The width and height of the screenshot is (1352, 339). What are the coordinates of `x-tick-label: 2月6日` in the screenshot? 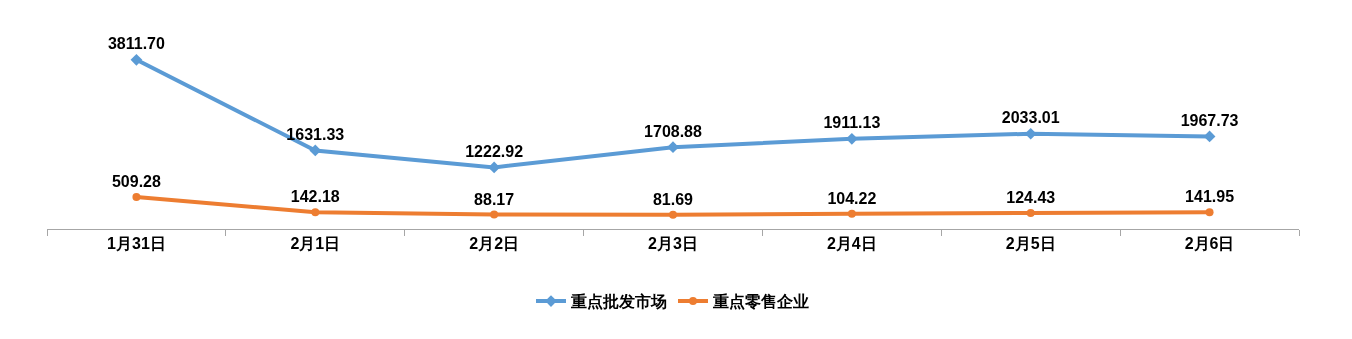 It's located at (1209, 244).